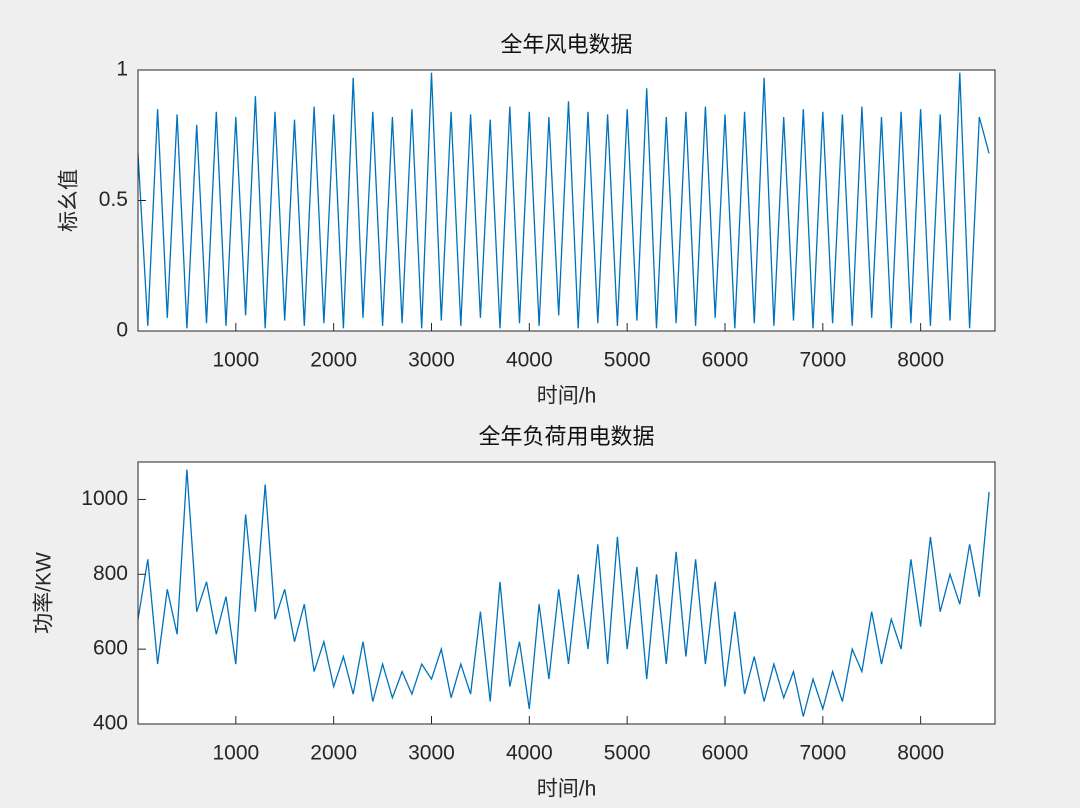 This screenshot has width=1080, height=808. What do you see at coordinates (122, 69) in the screenshot?
I see `y-tick-label: 1` at bounding box center [122, 69].